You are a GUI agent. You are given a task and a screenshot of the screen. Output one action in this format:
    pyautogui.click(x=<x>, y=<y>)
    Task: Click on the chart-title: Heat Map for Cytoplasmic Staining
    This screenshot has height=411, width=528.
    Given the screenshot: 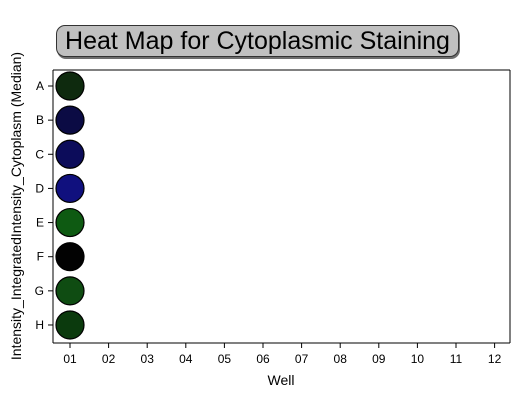 What is the action you would take?
    pyautogui.click(x=257, y=41)
    